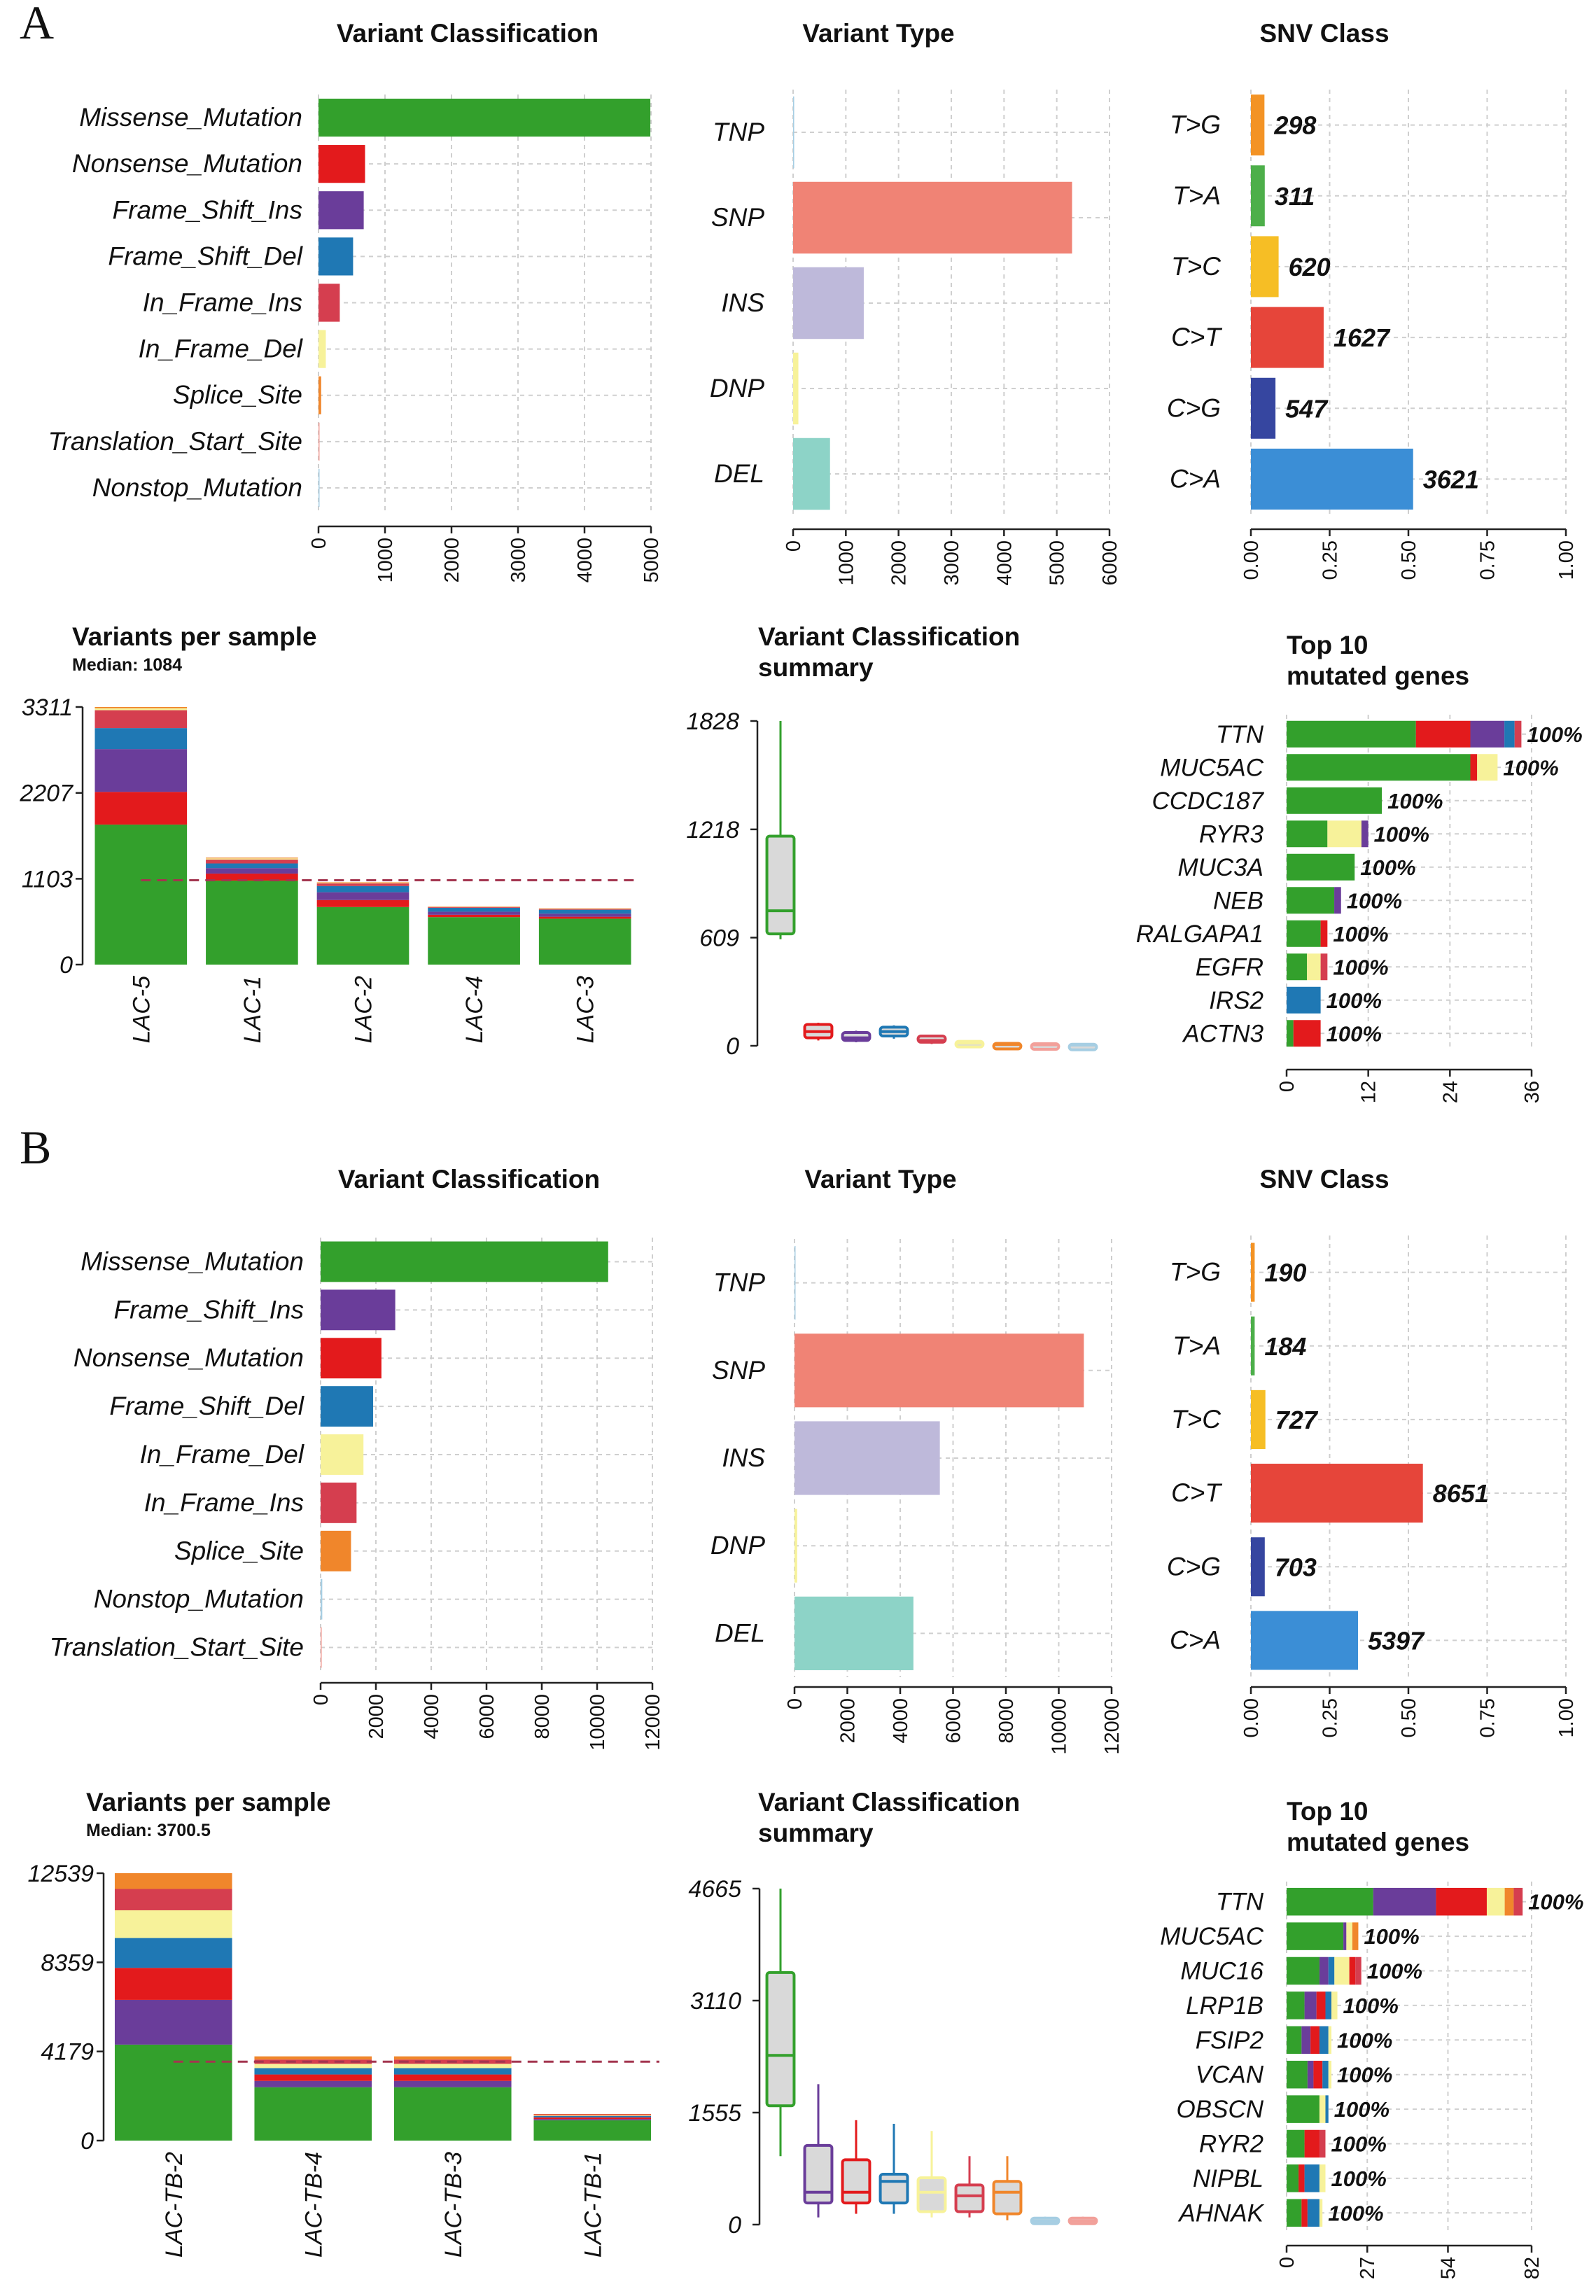  What do you see at coordinates (67, 1962) in the screenshot?
I see `b-vps-y-tick-label: 8359` at bounding box center [67, 1962].